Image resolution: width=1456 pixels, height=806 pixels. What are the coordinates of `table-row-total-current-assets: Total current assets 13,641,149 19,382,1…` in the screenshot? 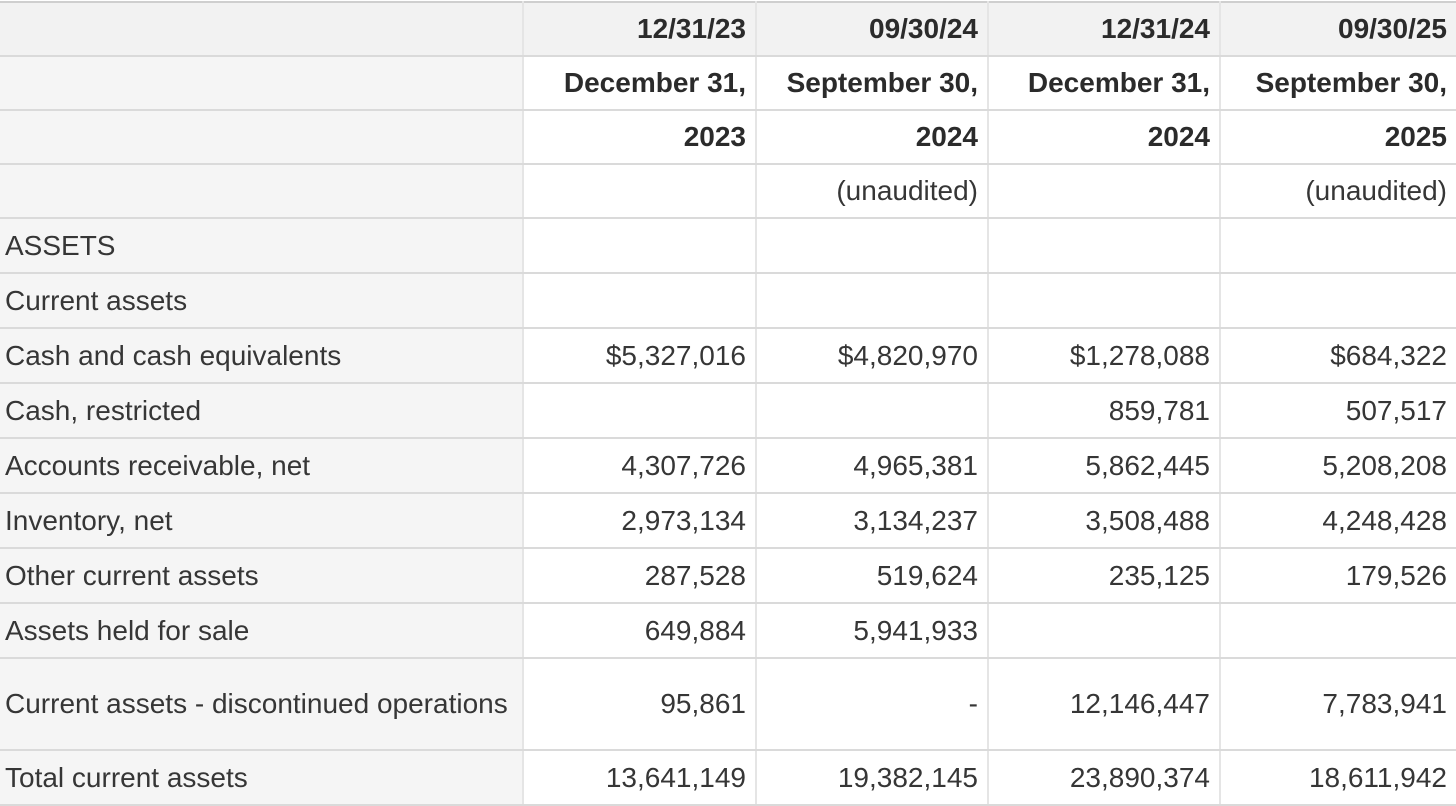 It's located at (728, 778).